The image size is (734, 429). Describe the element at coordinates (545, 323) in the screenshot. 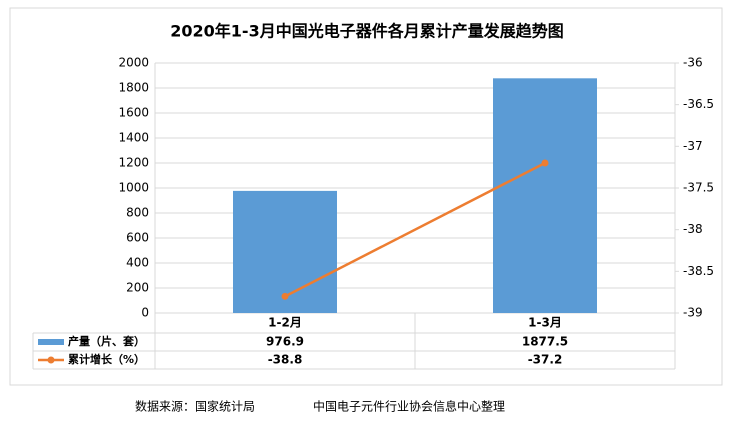

I see `x-tick-label: 1-3月` at that location.